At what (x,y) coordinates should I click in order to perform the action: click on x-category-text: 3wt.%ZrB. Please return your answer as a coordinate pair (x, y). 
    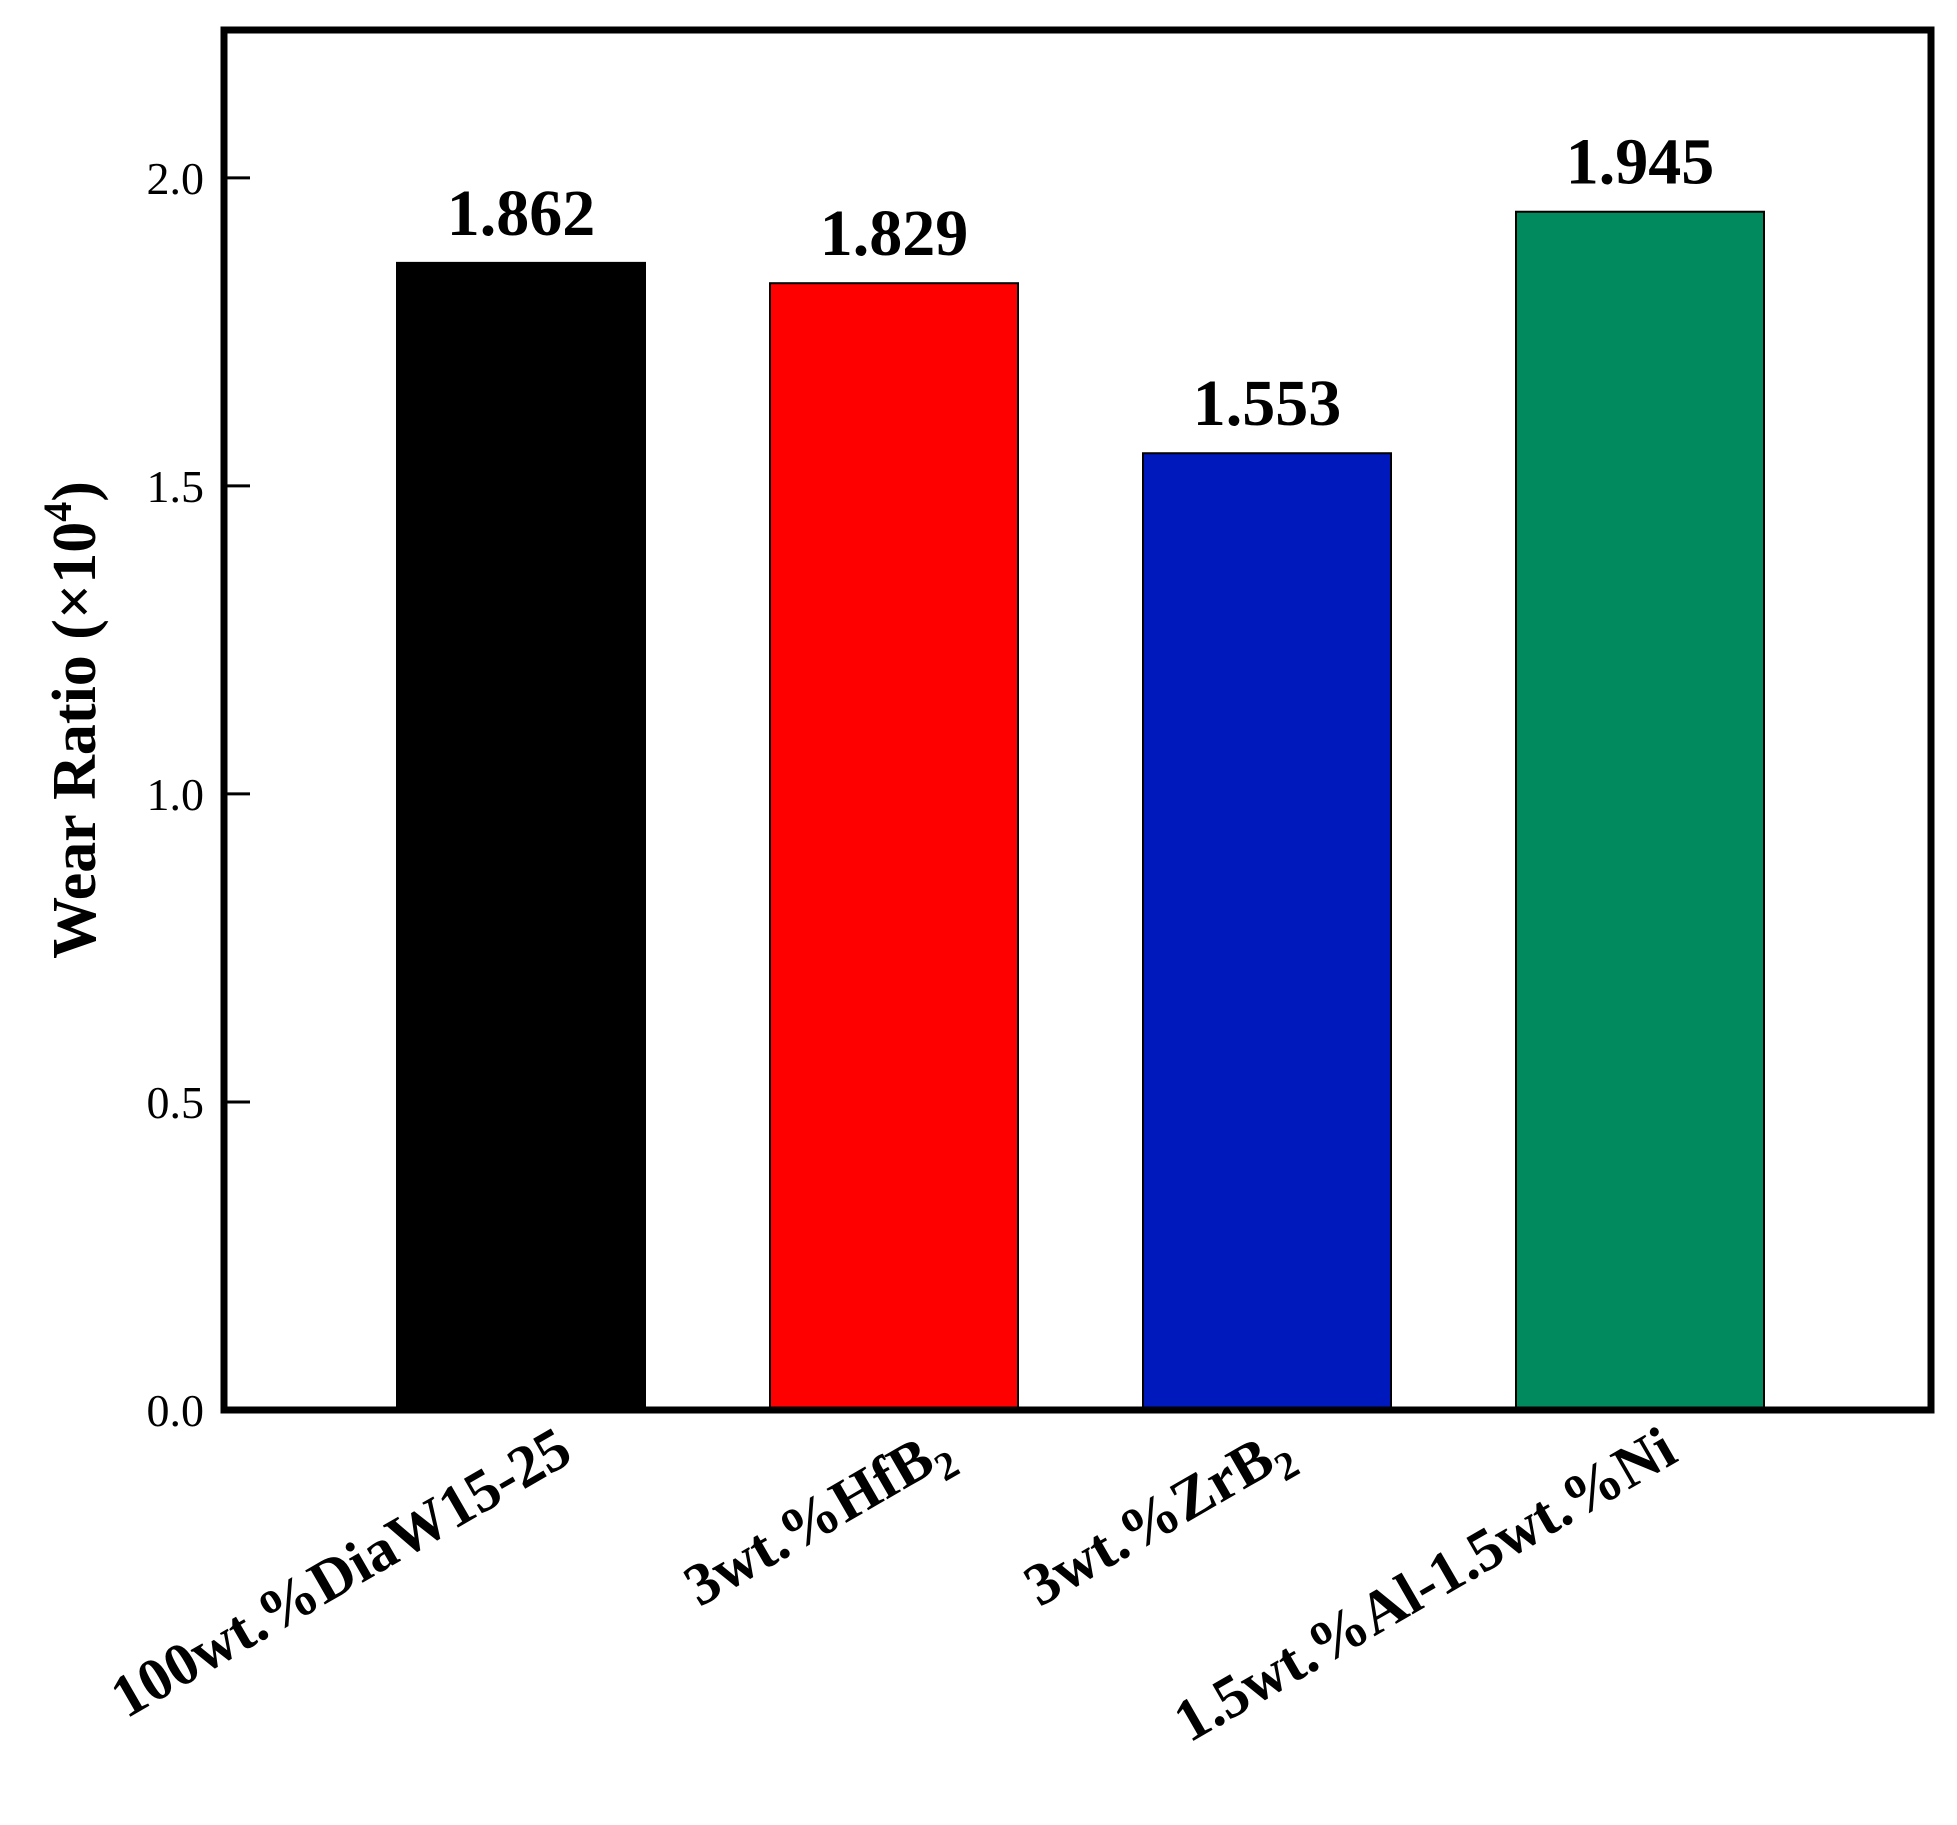
    Looking at the image, I should click on (1148, 1521).